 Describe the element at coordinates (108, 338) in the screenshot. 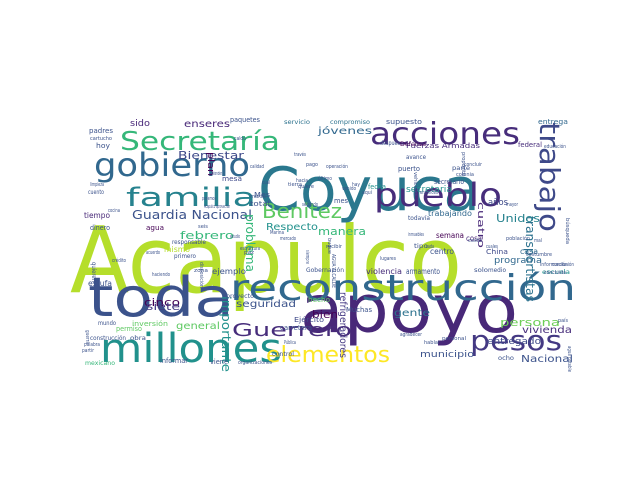

I see `word-82: construcción` at that location.